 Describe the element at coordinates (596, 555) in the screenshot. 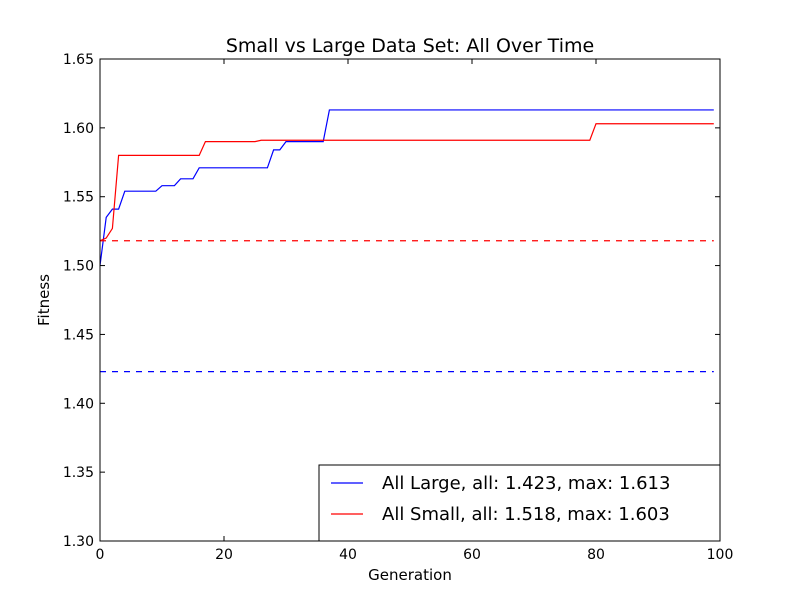

I see `x-tick-label: 80` at that location.